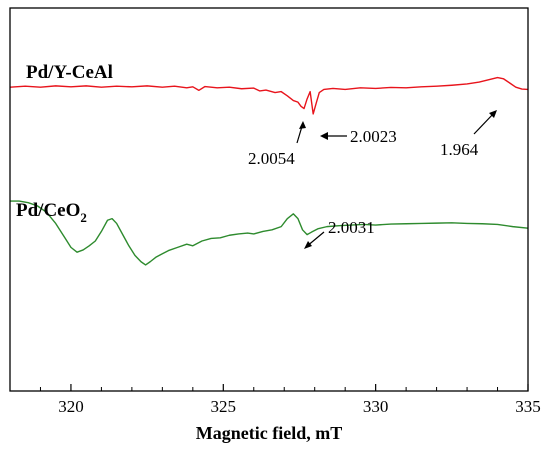 The image size is (550, 451). I want to click on annotation-2-0023: 2.0023, so click(358, 136).